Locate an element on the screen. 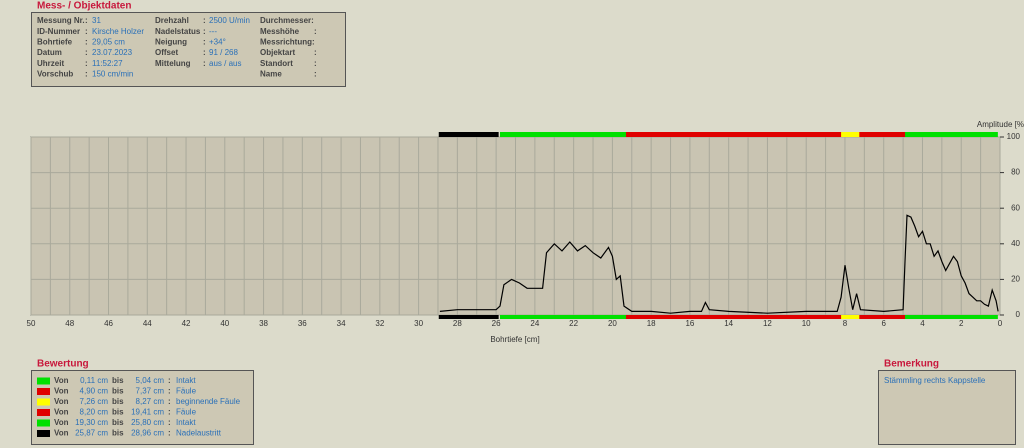 This screenshot has height=448, width=1024. to-value: 7,37 cm is located at coordinates (150, 391).